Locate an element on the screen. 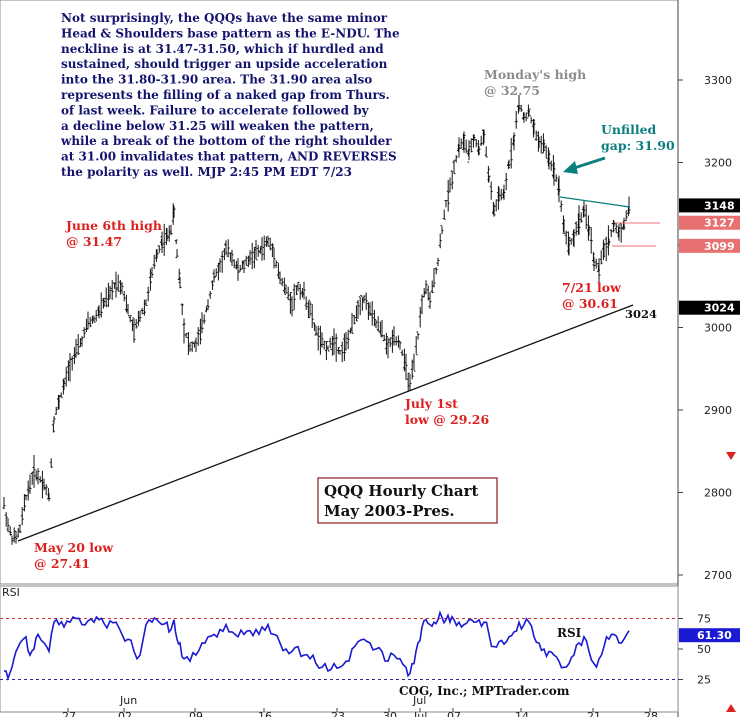 The image size is (740, 717). july1-line1: July 1st is located at coordinates (431, 403).